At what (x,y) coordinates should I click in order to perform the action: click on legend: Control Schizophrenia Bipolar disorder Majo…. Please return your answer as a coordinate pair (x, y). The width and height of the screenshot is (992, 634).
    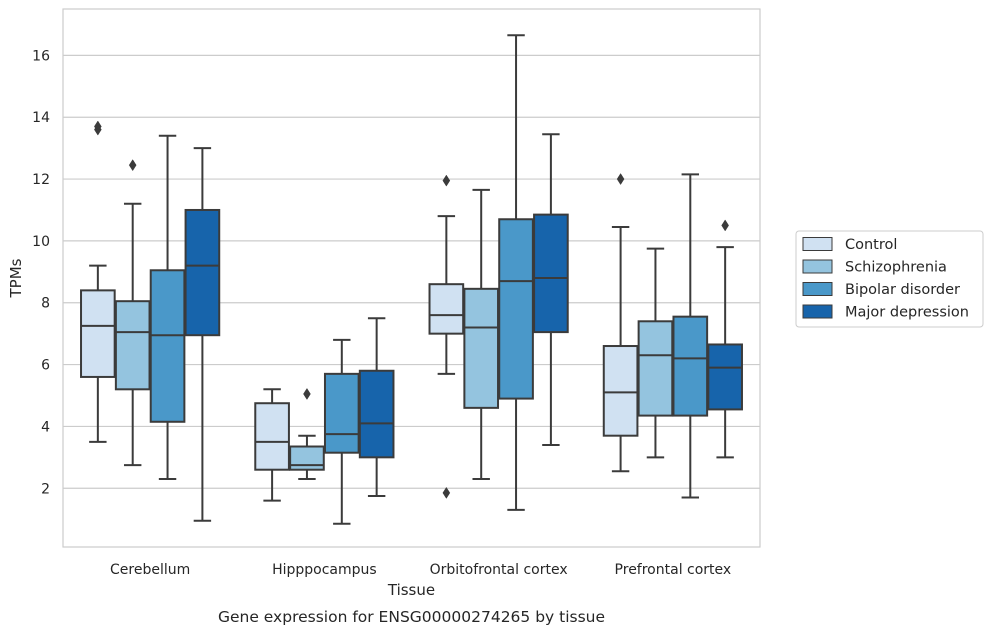
    Looking at the image, I should click on (889, 279).